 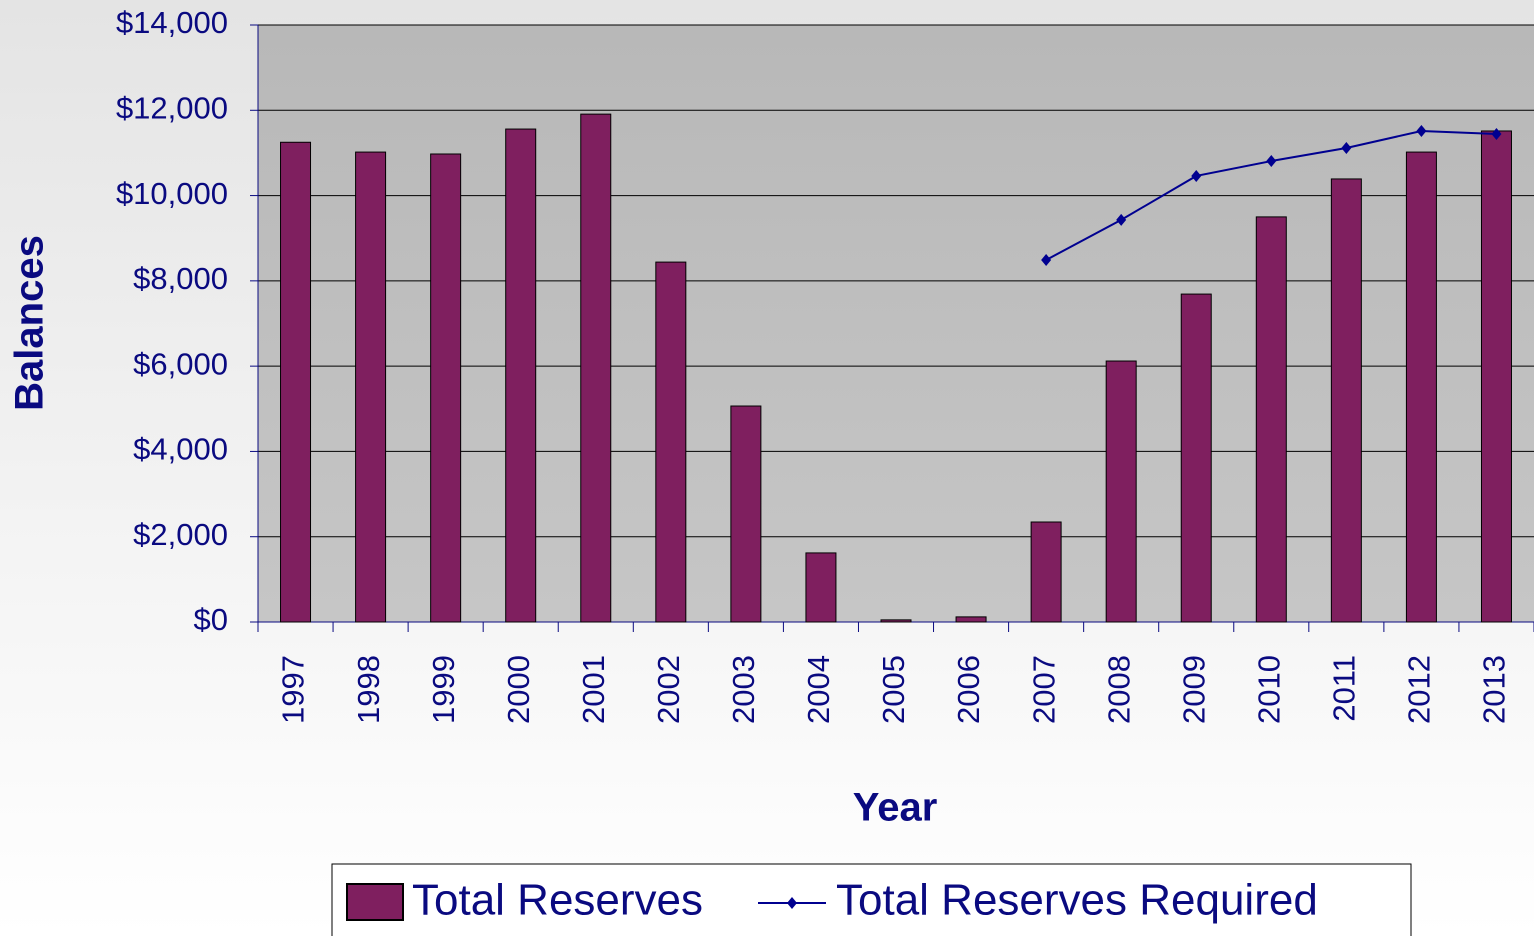 What do you see at coordinates (30, 323) in the screenshot?
I see `y-axis-title: Balances` at bounding box center [30, 323].